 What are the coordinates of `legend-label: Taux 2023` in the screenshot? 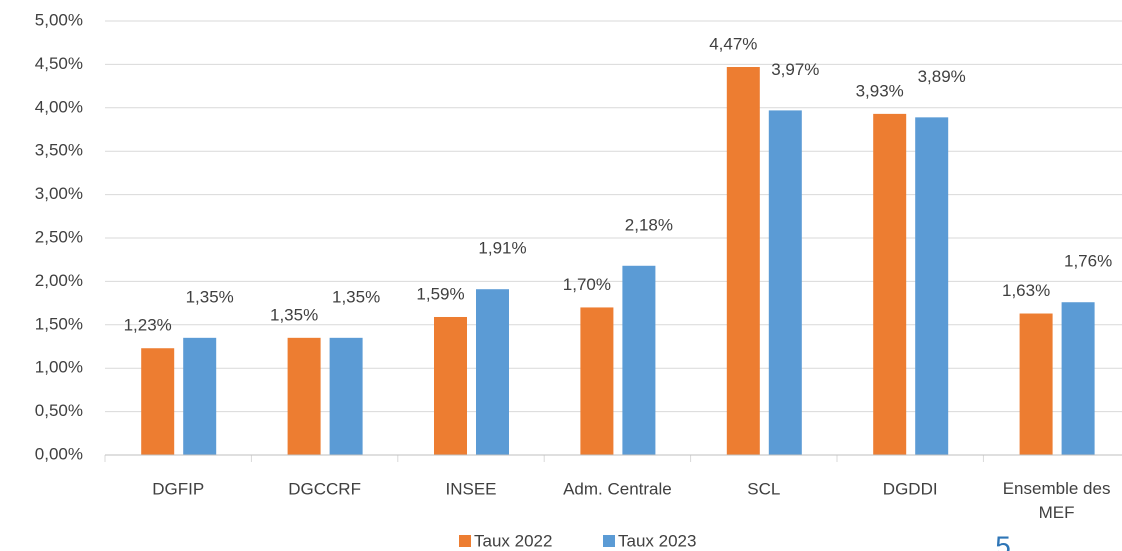 It's located at (657, 540).